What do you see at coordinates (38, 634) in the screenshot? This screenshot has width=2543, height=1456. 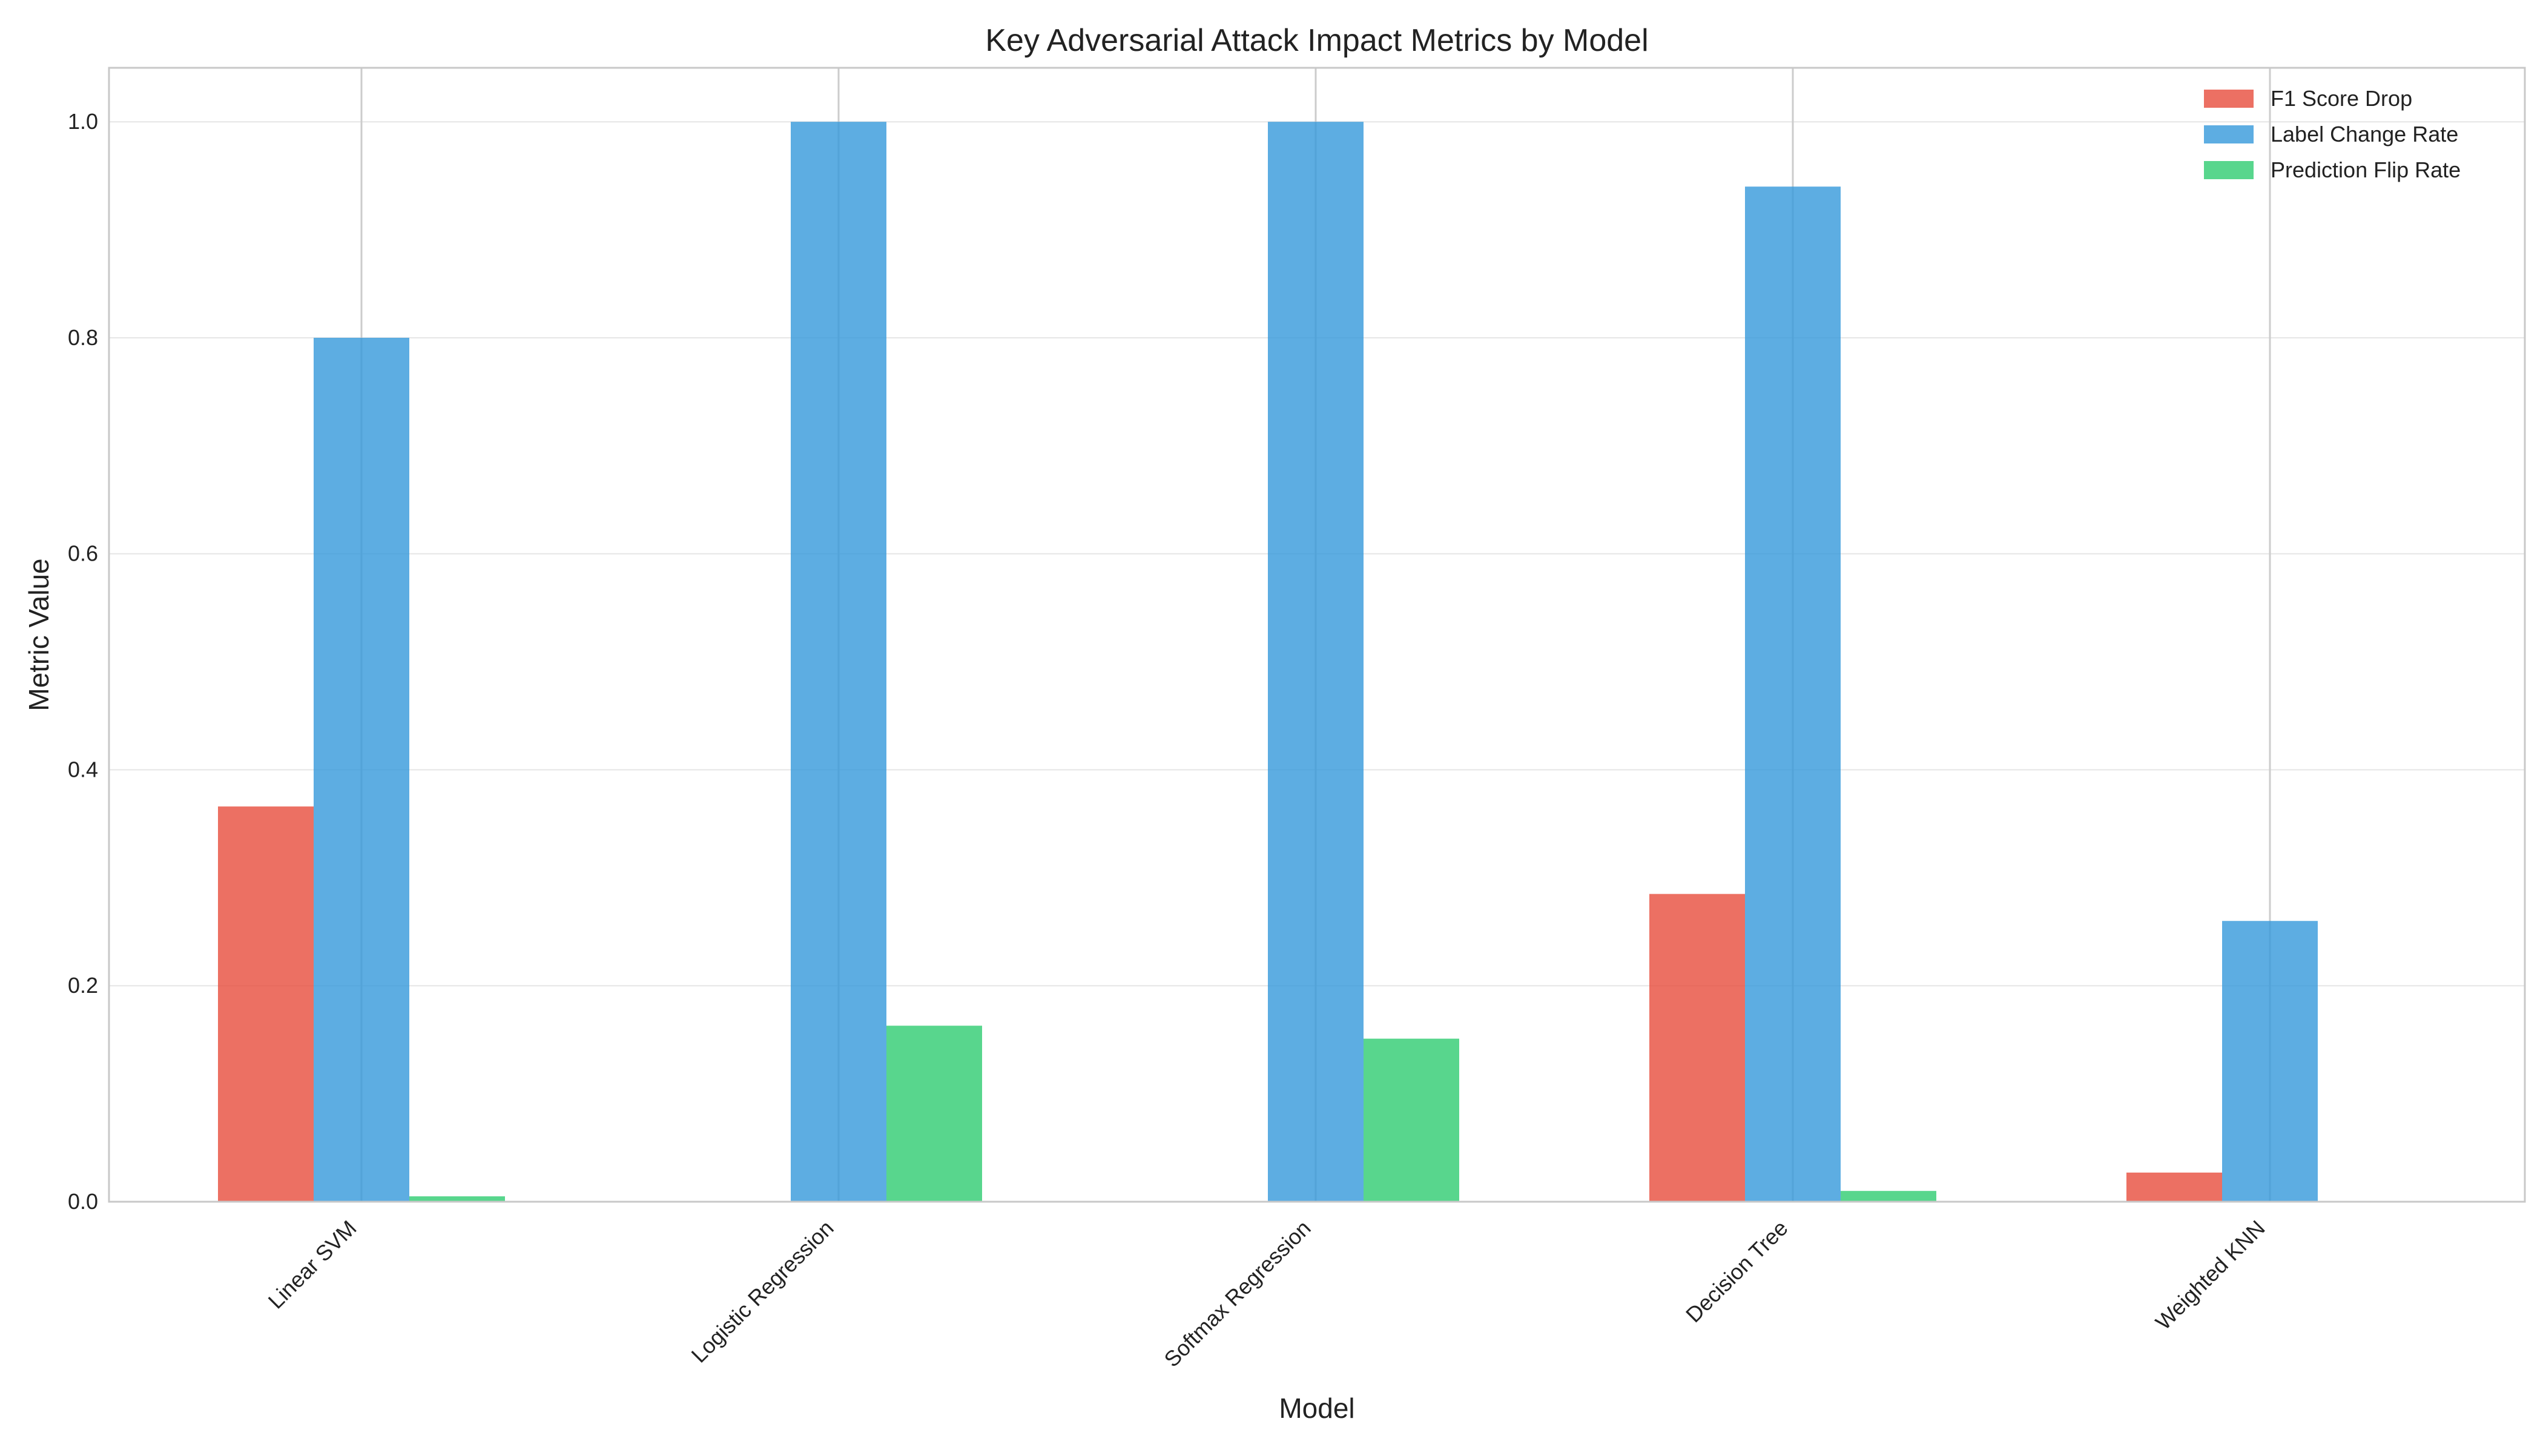 I see `y-axis-label: Metric Value` at bounding box center [38, 634].